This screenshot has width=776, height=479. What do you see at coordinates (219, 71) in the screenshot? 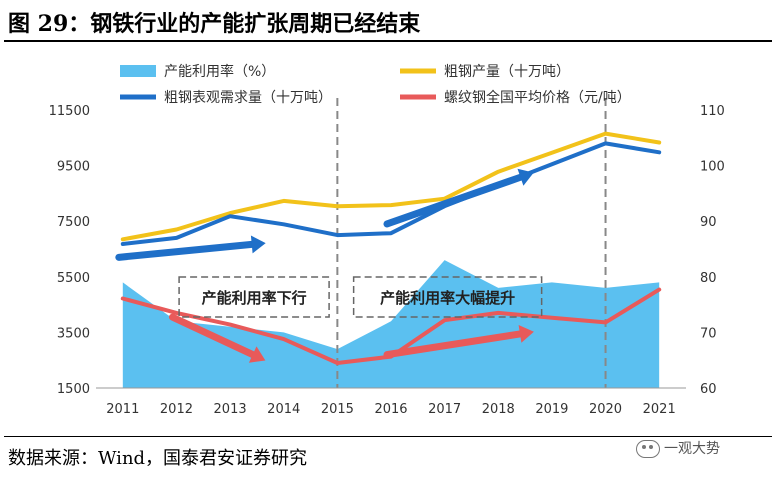
I see `legend-label-0: 产能利用率（%）` at bounding box center [219, 71].